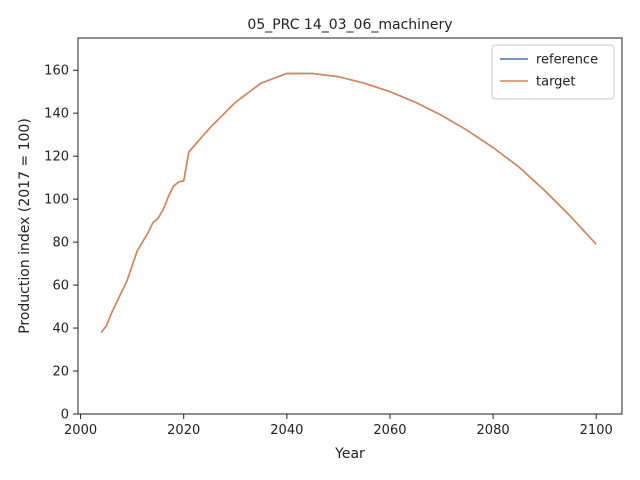 The width and height of the screenshot is (640, 480). What do you see at coordinates (556, 82) in the screenshot?
I see `legend-label-target: target` at bounding box center [556, 82].